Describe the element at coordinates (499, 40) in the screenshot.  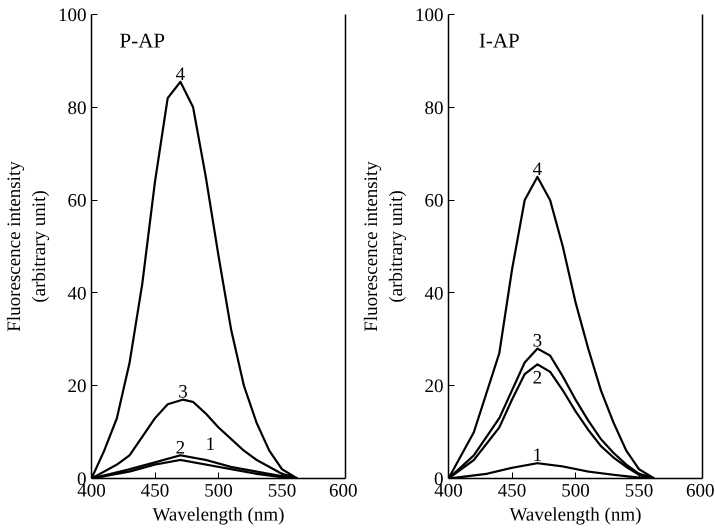
I see `text: I-AP` at that location.